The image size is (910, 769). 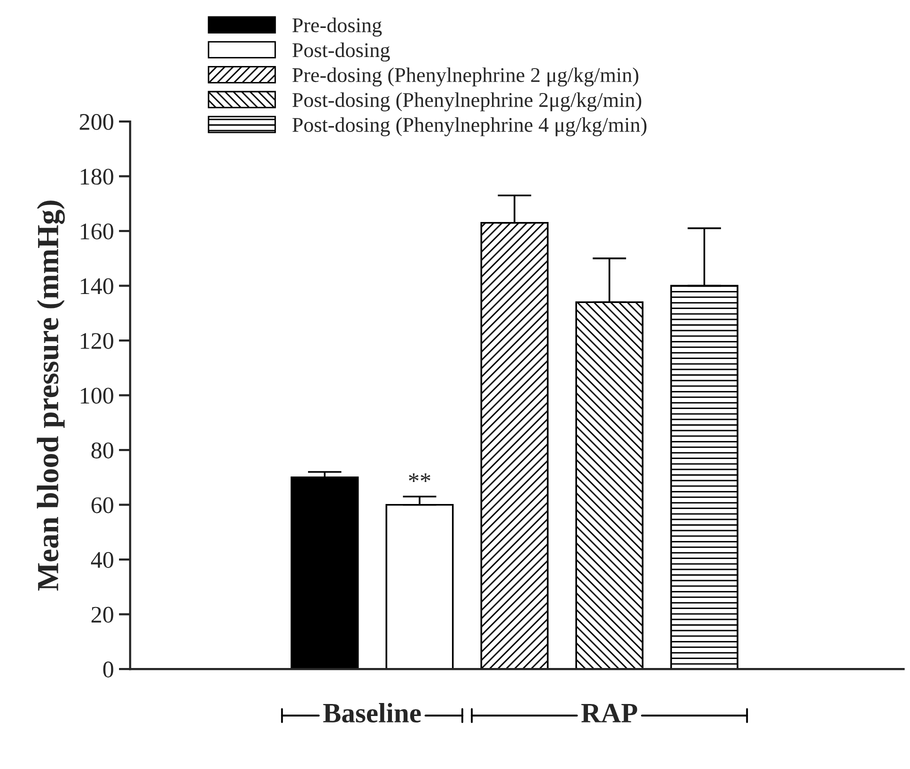 What do you see at coordinates (97, 232) in the screenshot?
I see `y-tick-label: 160` at bounding box center [97, 232].